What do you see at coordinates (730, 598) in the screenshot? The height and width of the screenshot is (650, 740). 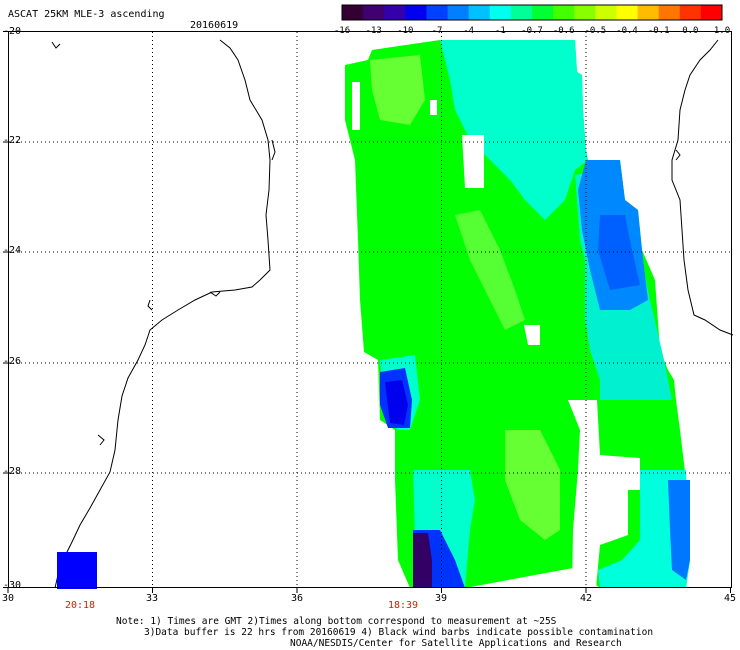 I see `lon-label-45: 45` at bounding box center [730, 598].